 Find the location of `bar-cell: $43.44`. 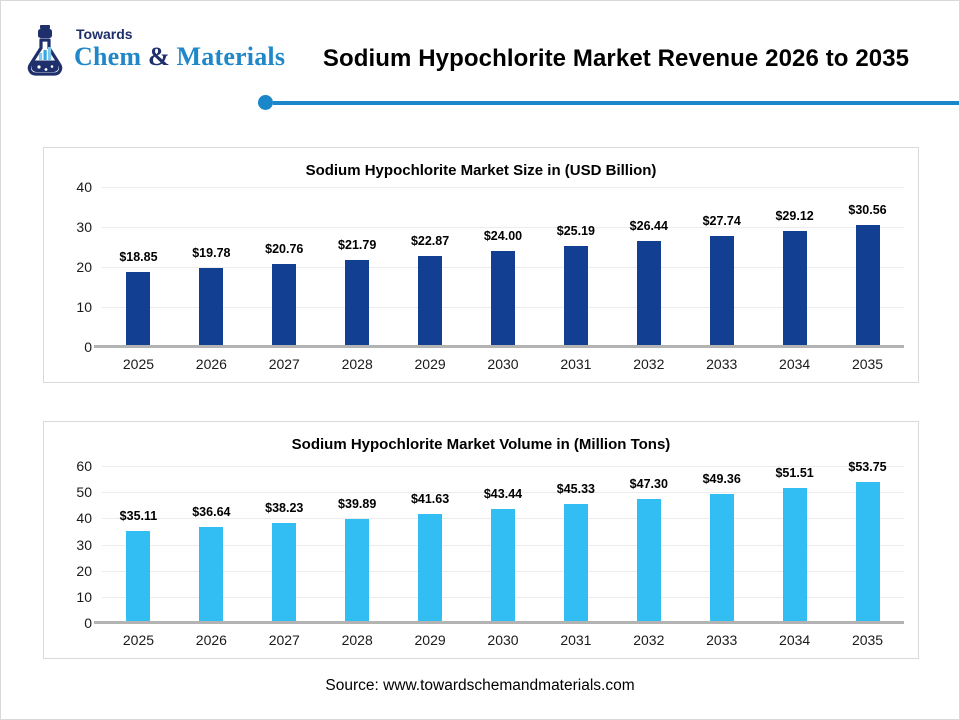

bar-cell: $43.44 is located at coordinates (503, 555).